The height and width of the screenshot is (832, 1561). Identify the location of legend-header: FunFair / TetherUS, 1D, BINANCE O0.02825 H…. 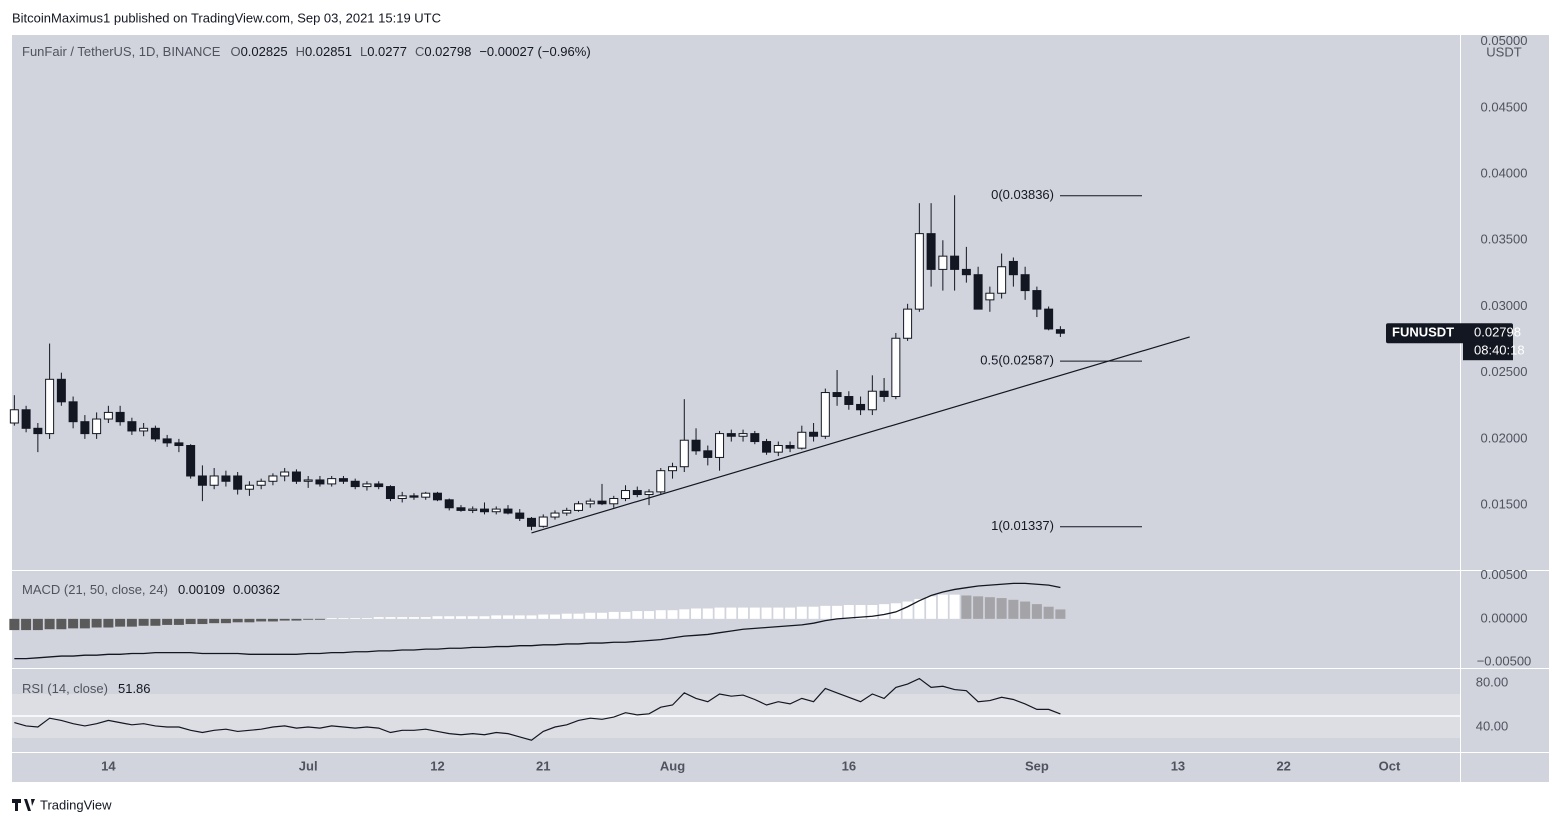
(306, 51).